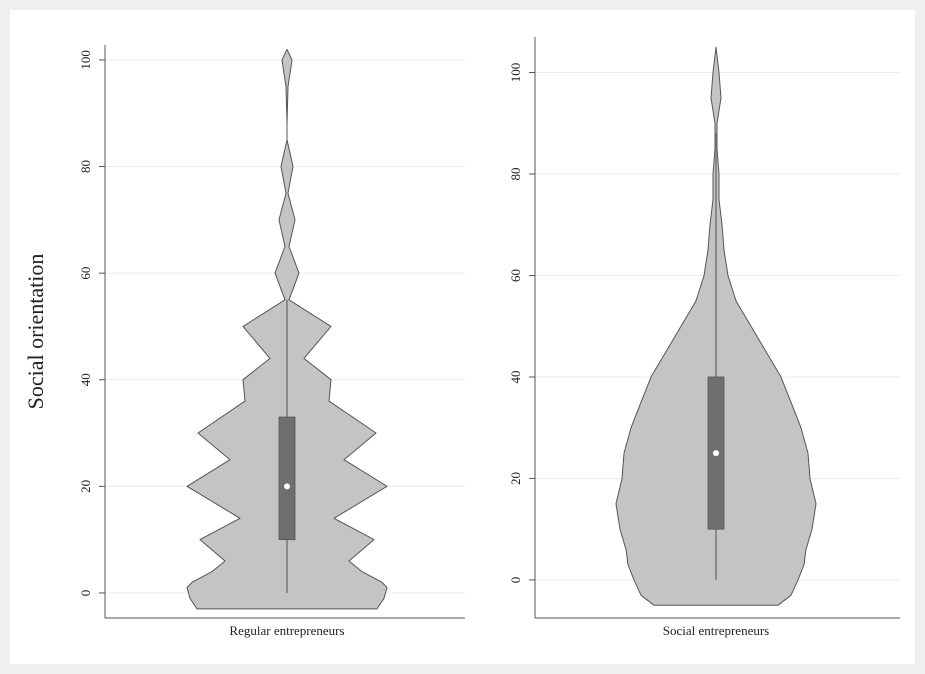  What do you see at coordinates (287, 478) in the screenshot?
I see `box` at bounding box center [287, 478].